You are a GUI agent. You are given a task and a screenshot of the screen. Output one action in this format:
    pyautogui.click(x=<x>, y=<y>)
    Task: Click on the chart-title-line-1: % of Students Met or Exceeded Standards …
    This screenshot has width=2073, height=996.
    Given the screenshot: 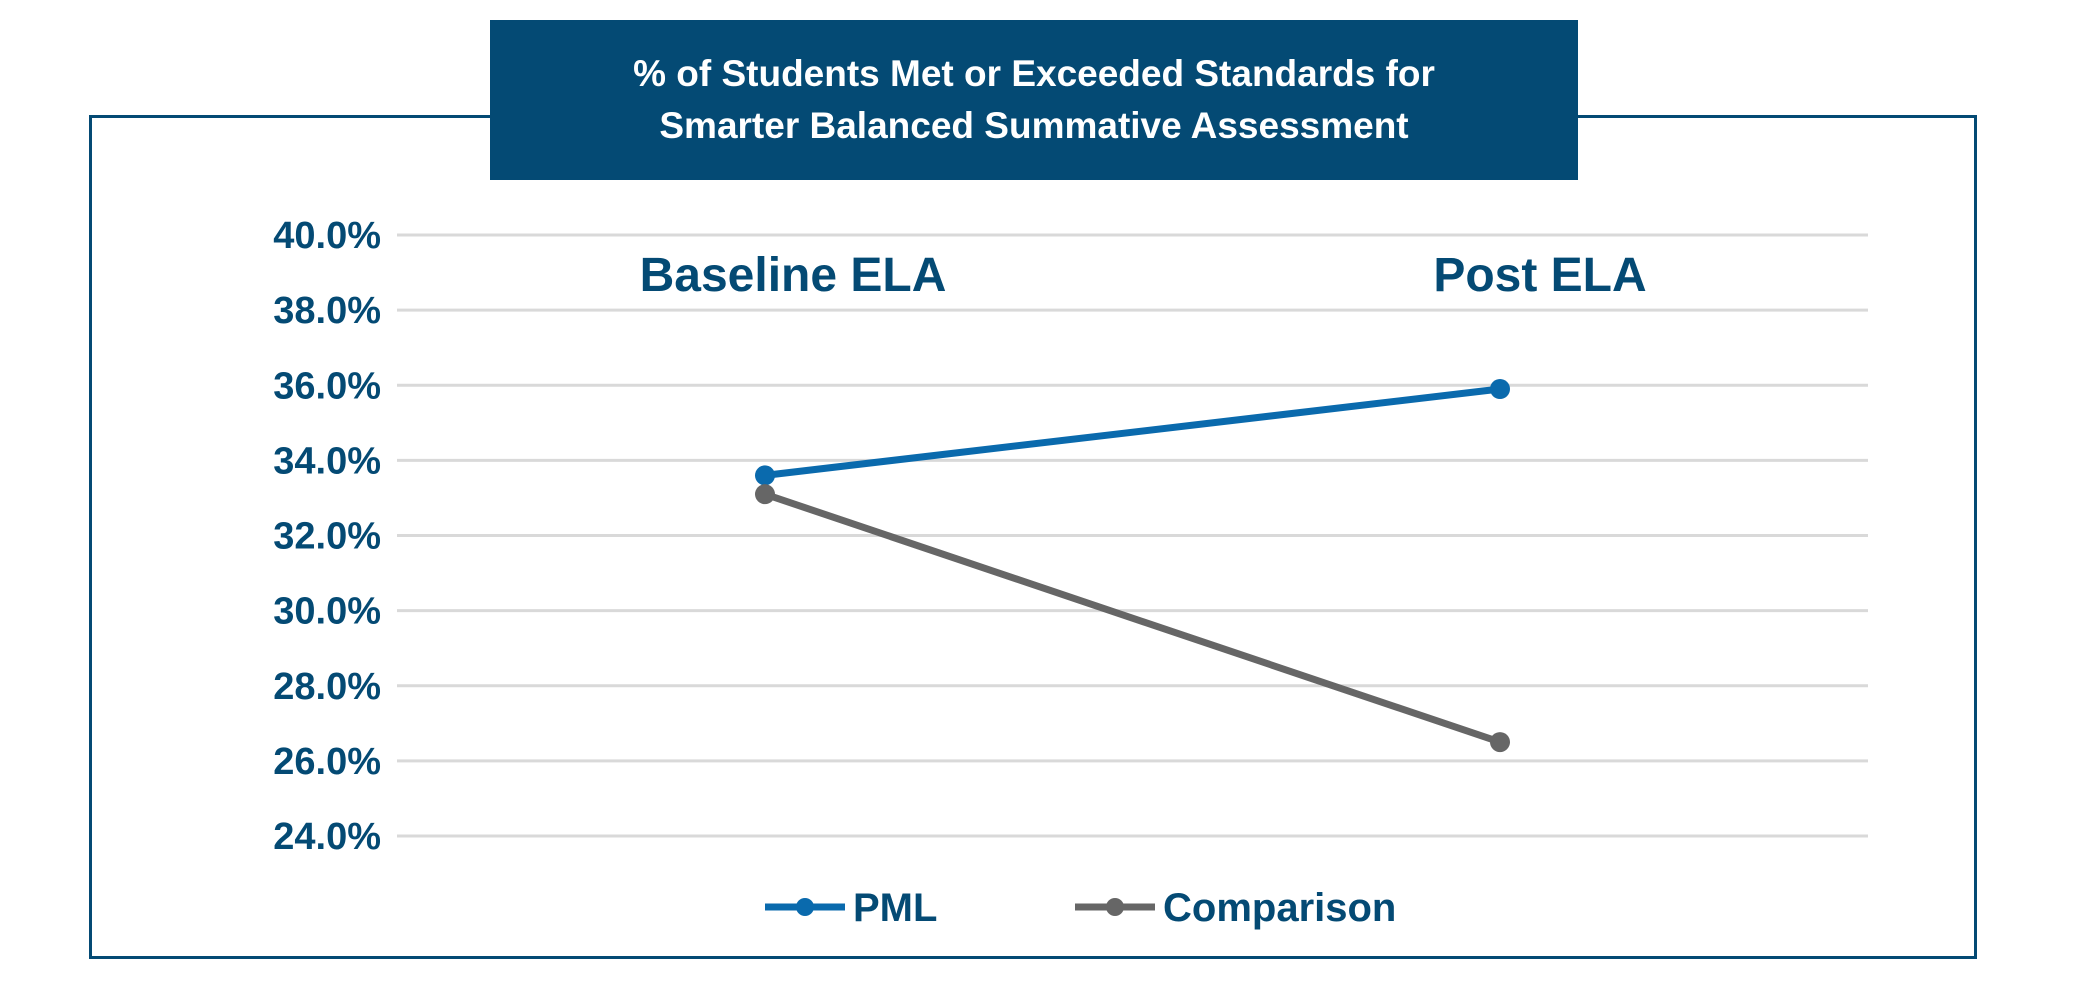 What is the action you would take?
    pyautogui.click(x=1034, y=73)
    